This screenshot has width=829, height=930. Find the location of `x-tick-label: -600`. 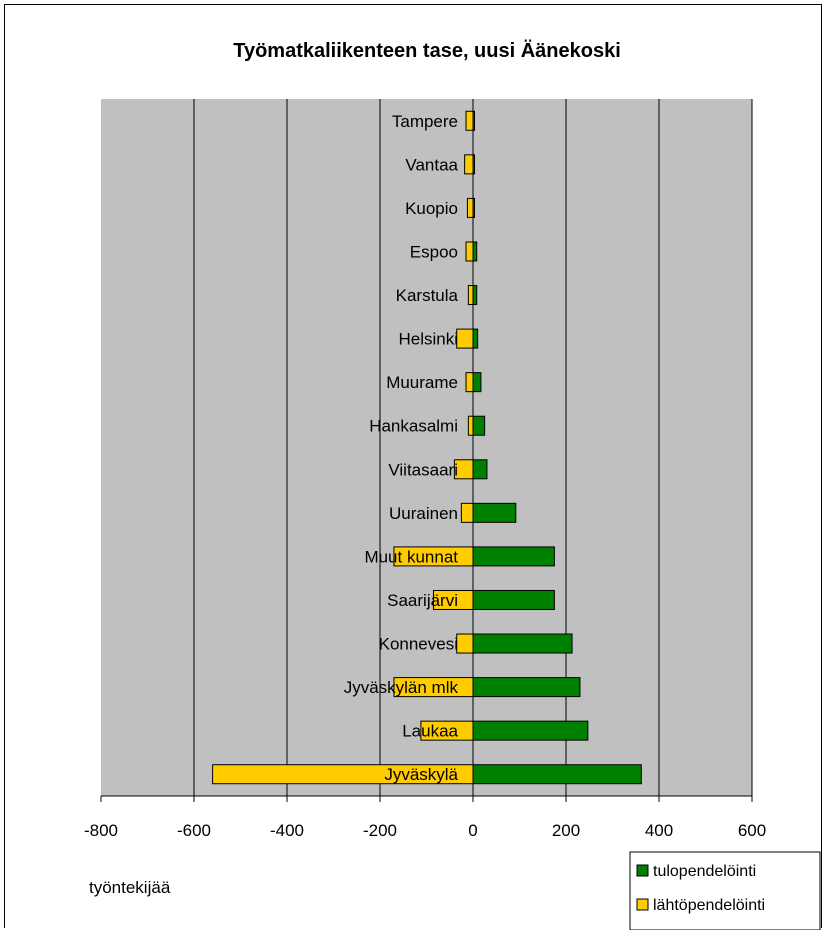

x-tick-label: -600 is located at coordinates (194, 830).